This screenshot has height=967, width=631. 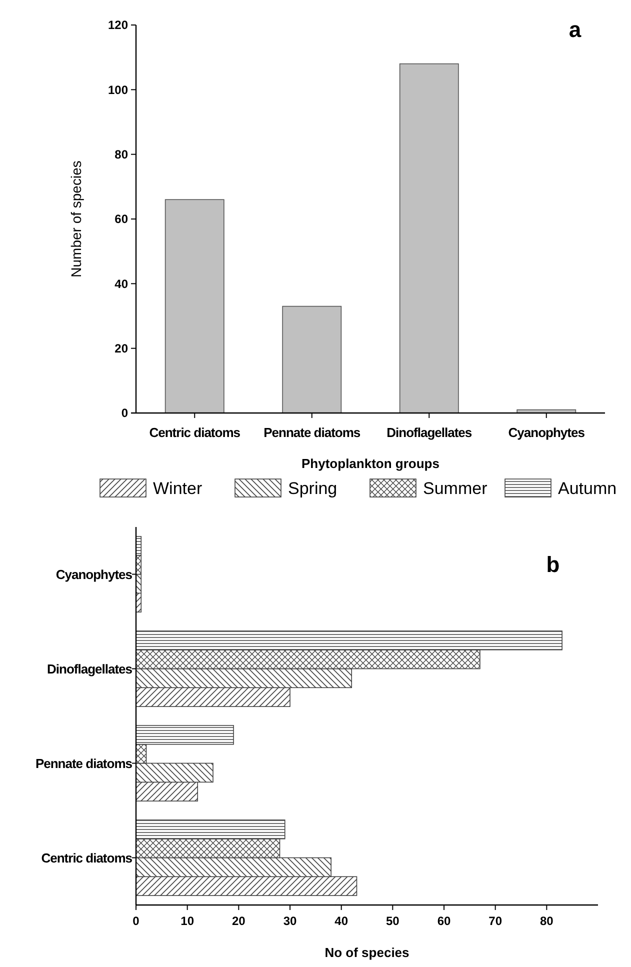 I want to click on y-axis-title: Number of species, so click(x=76, y=219).